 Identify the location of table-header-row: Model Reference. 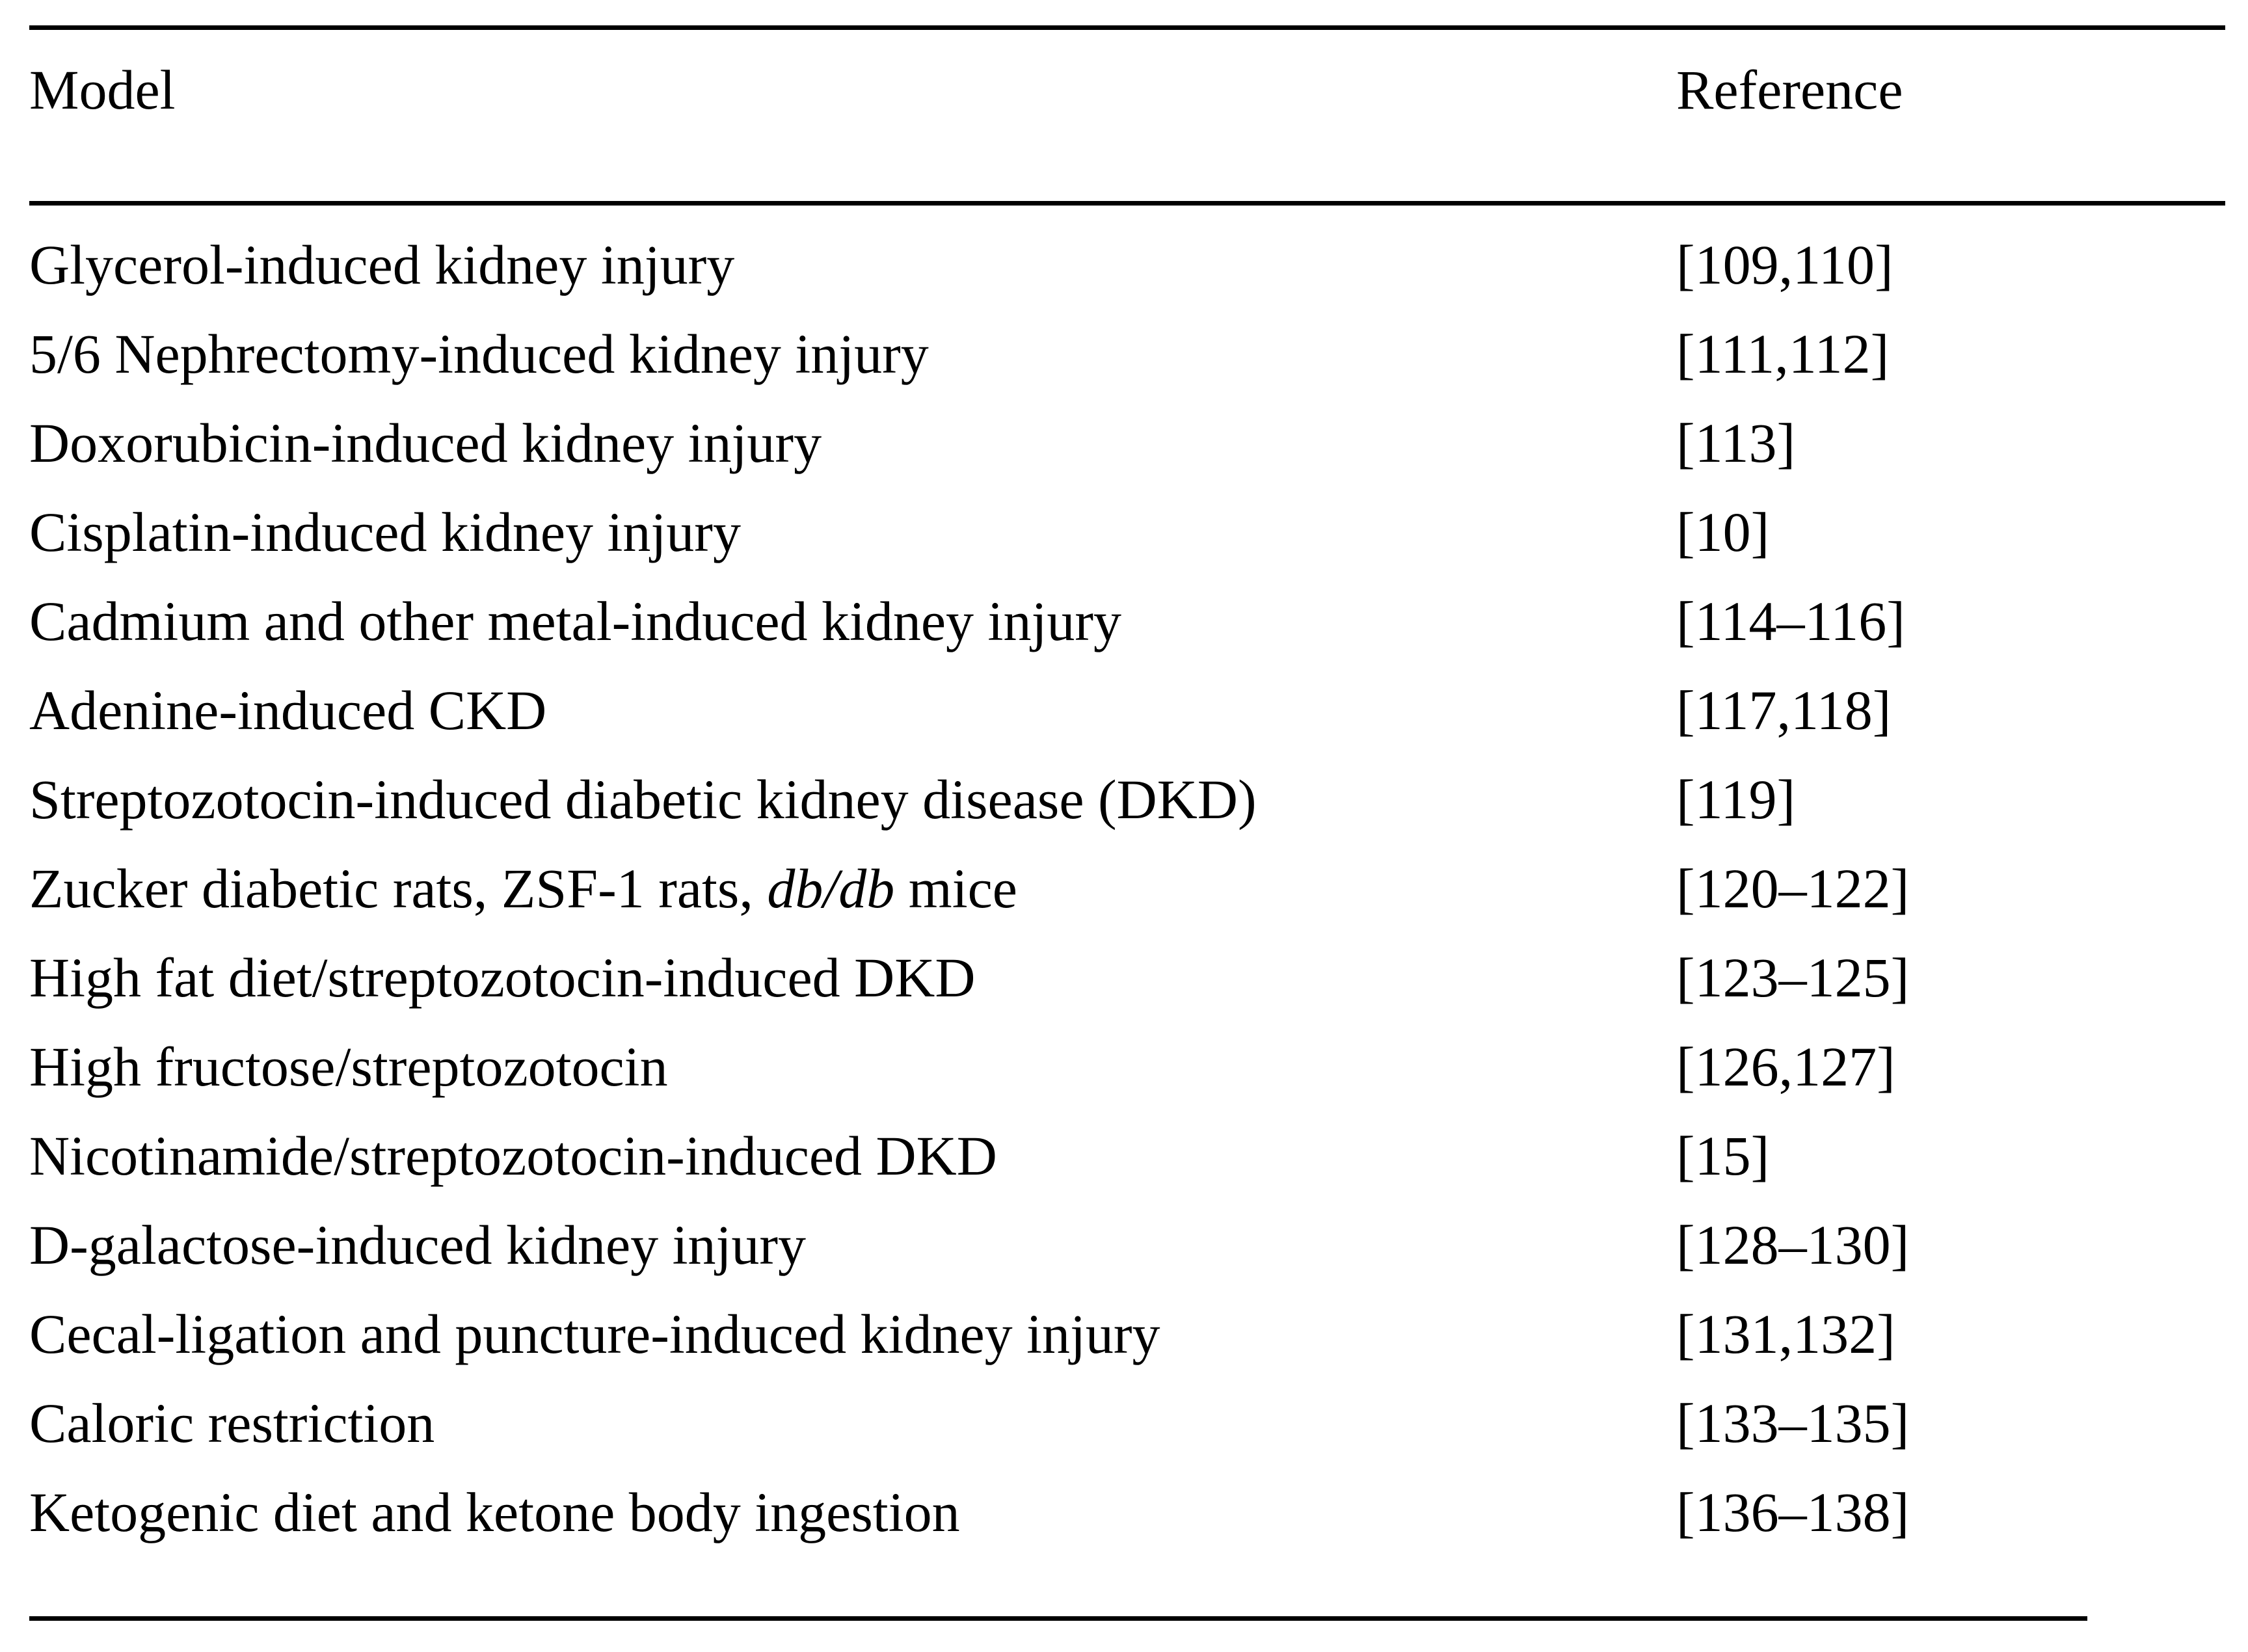
(1124, 90).